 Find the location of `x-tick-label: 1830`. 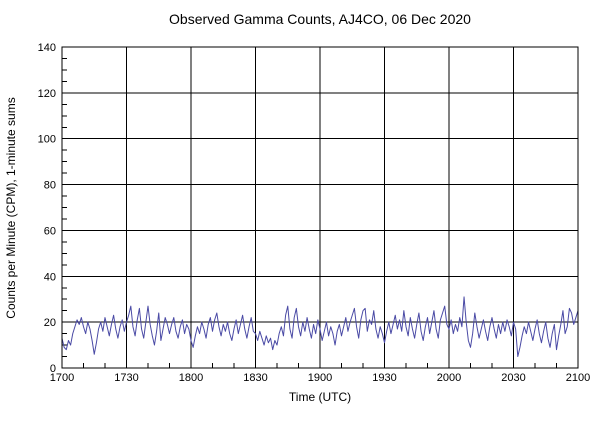

x-tick-label: 1830 is located at coordinates (255, 378).